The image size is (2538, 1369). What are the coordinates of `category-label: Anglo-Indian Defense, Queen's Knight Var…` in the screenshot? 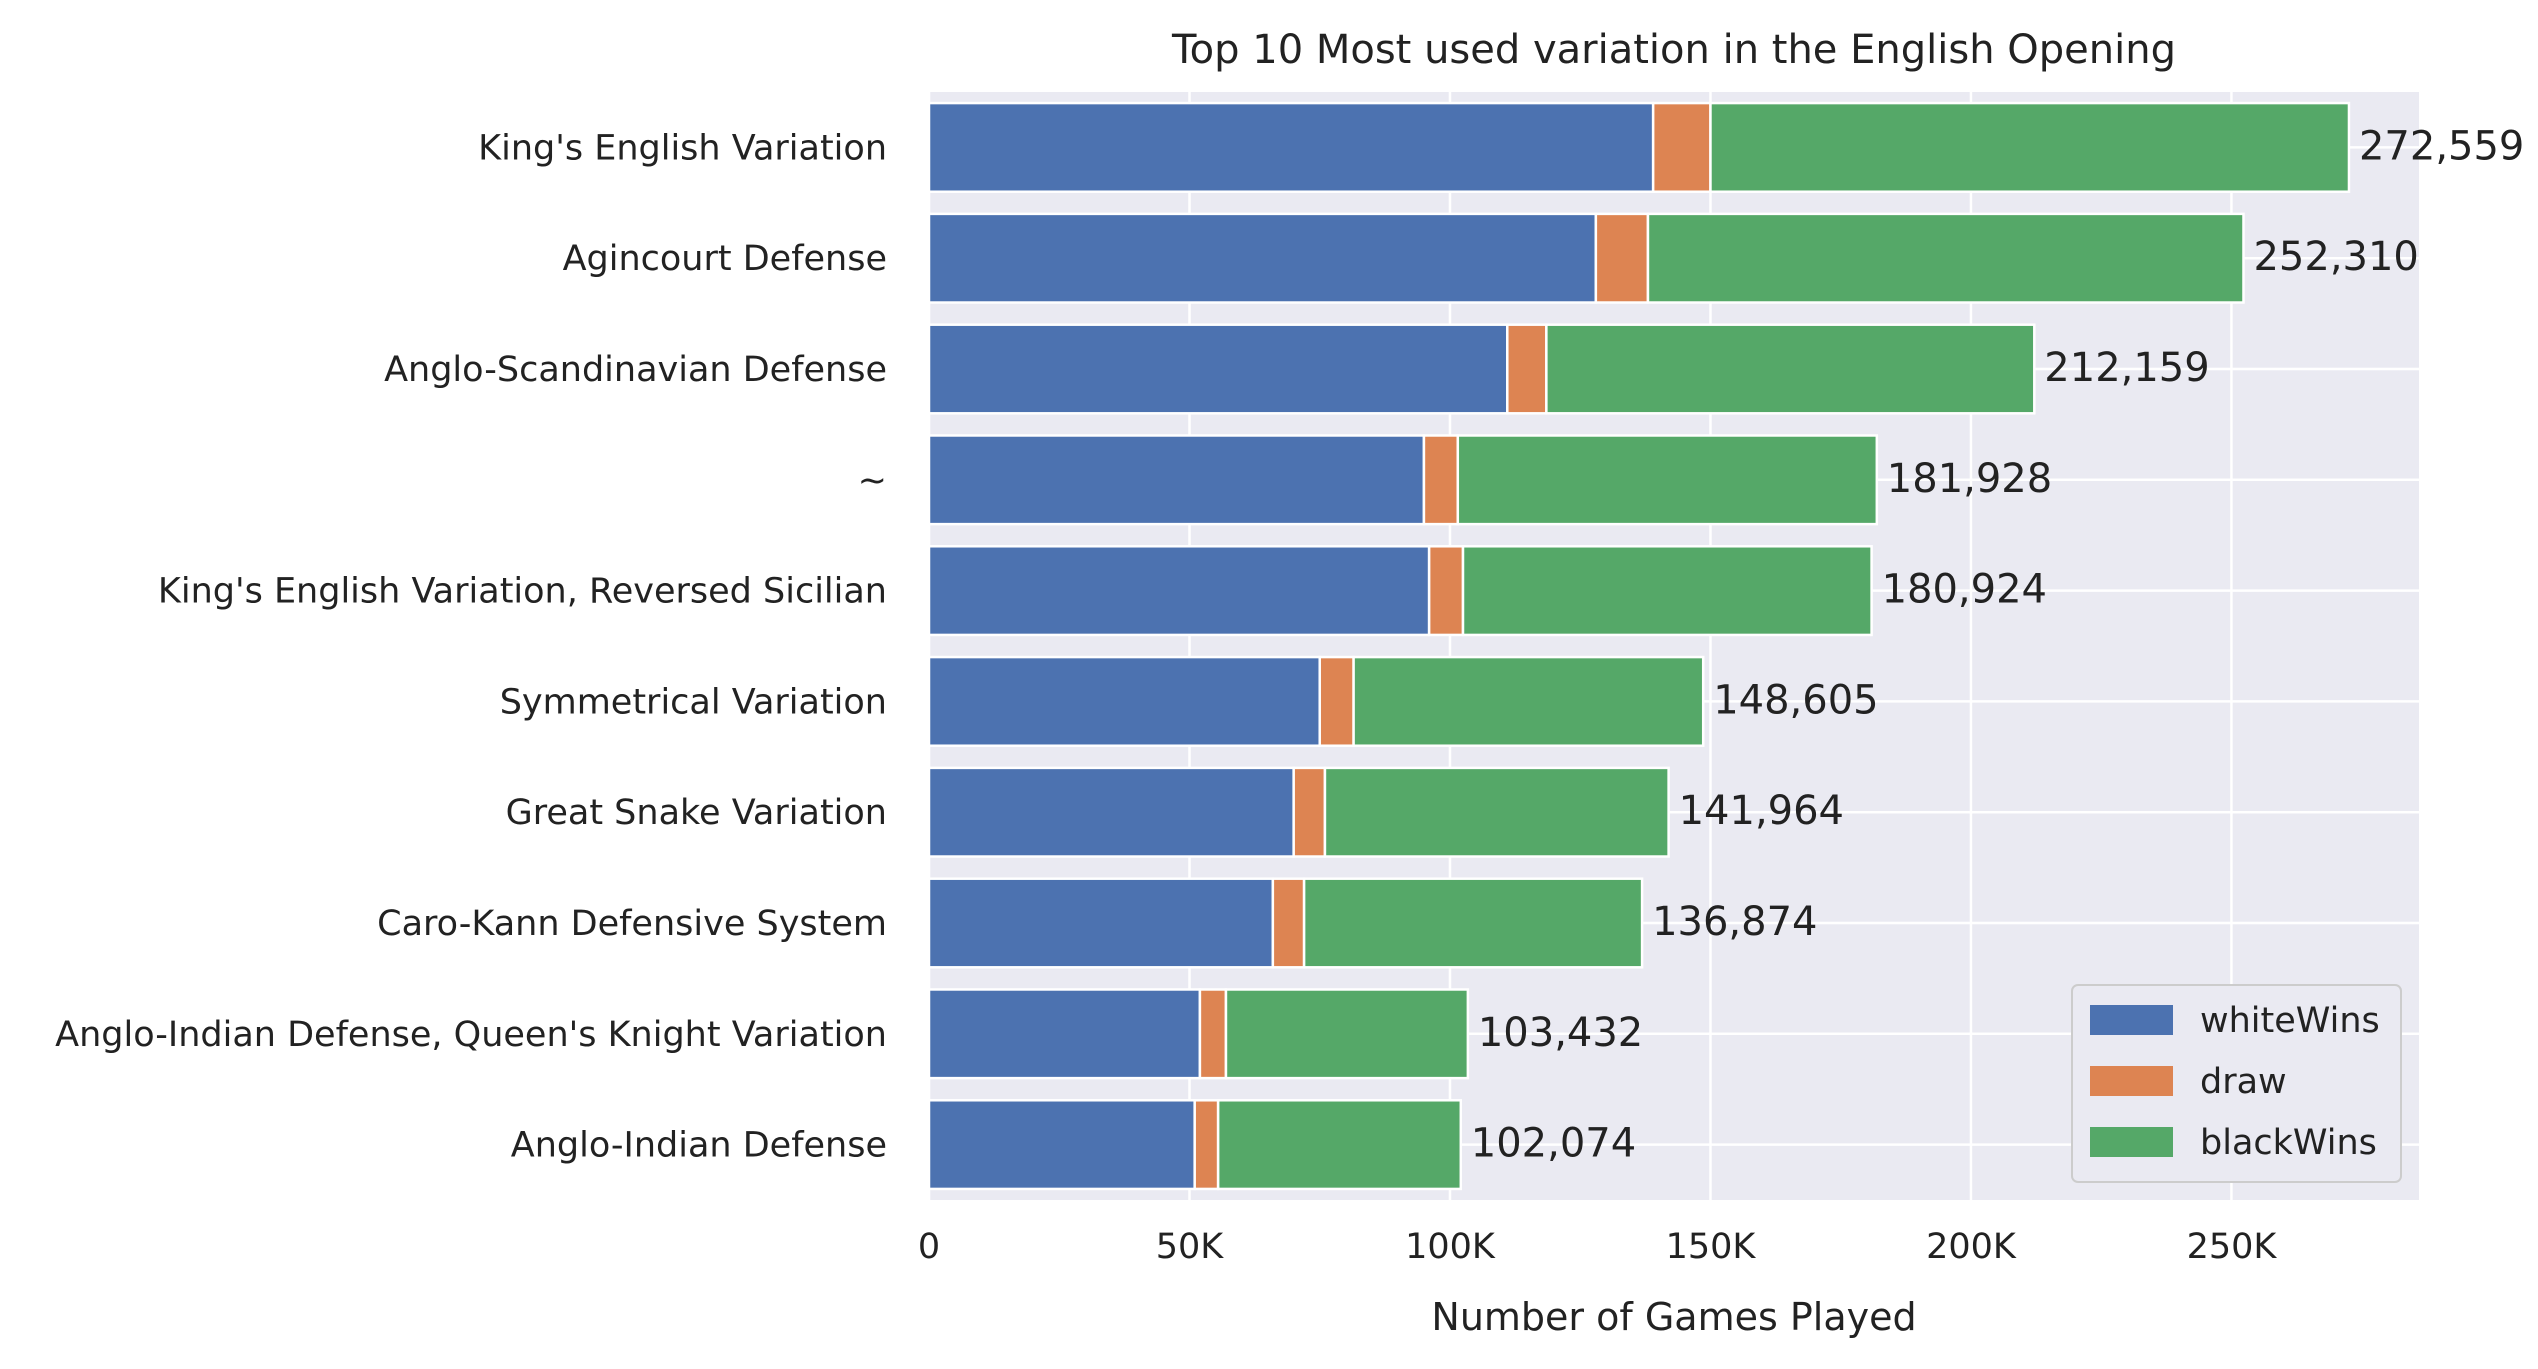 It's located at (471, 1035).